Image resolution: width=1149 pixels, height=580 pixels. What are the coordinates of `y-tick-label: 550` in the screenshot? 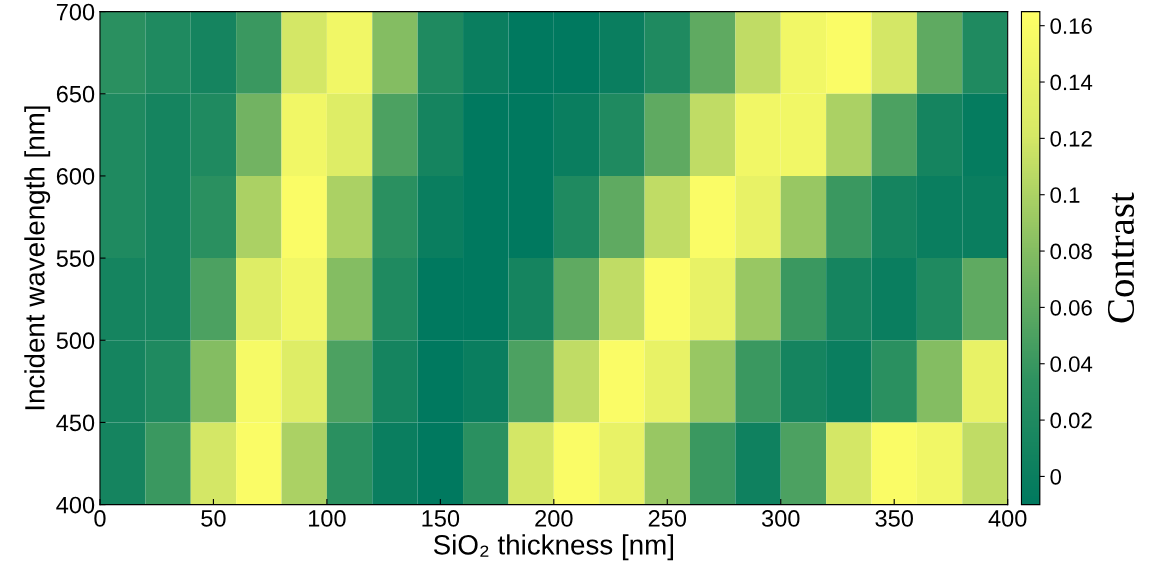 It's located at (75, 258).